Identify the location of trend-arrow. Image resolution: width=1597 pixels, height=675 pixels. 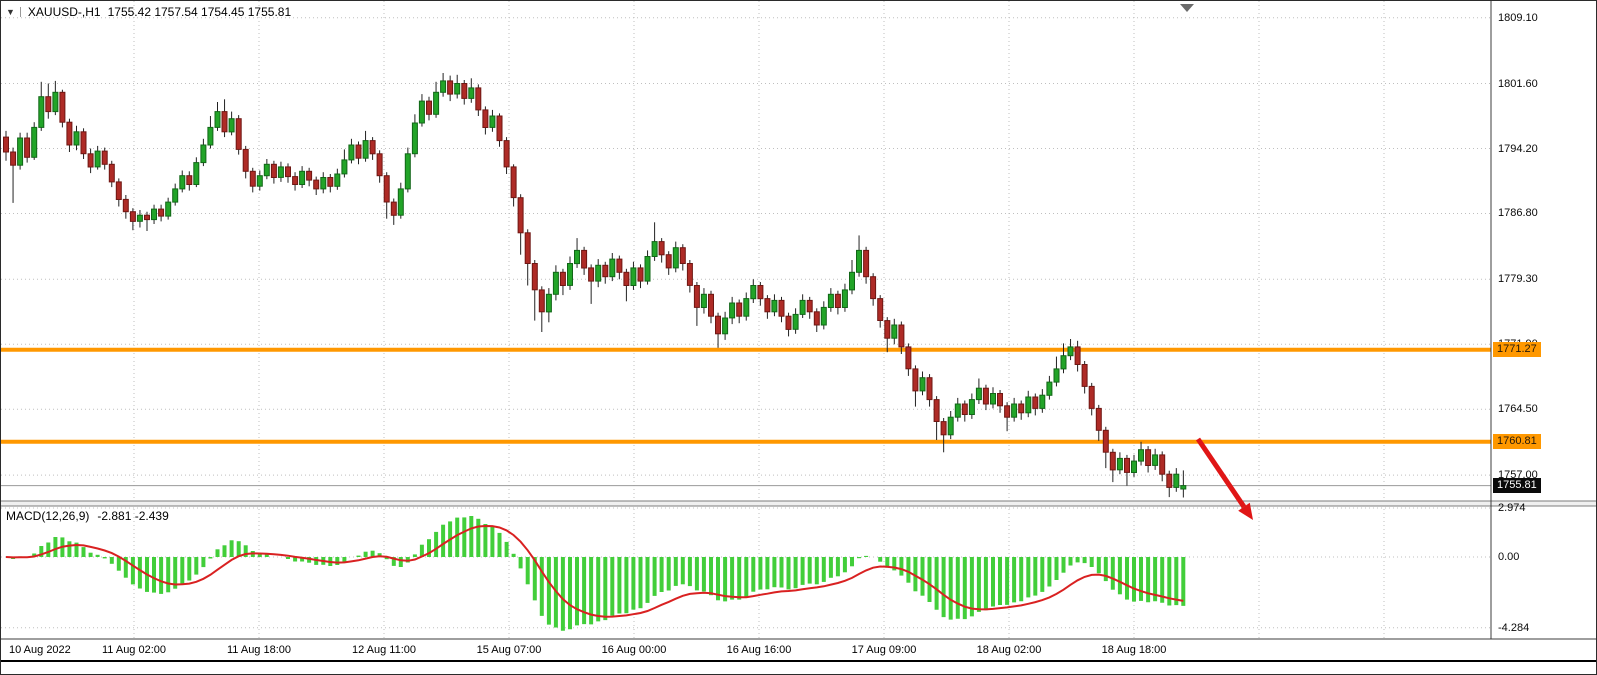
(1224, 478).